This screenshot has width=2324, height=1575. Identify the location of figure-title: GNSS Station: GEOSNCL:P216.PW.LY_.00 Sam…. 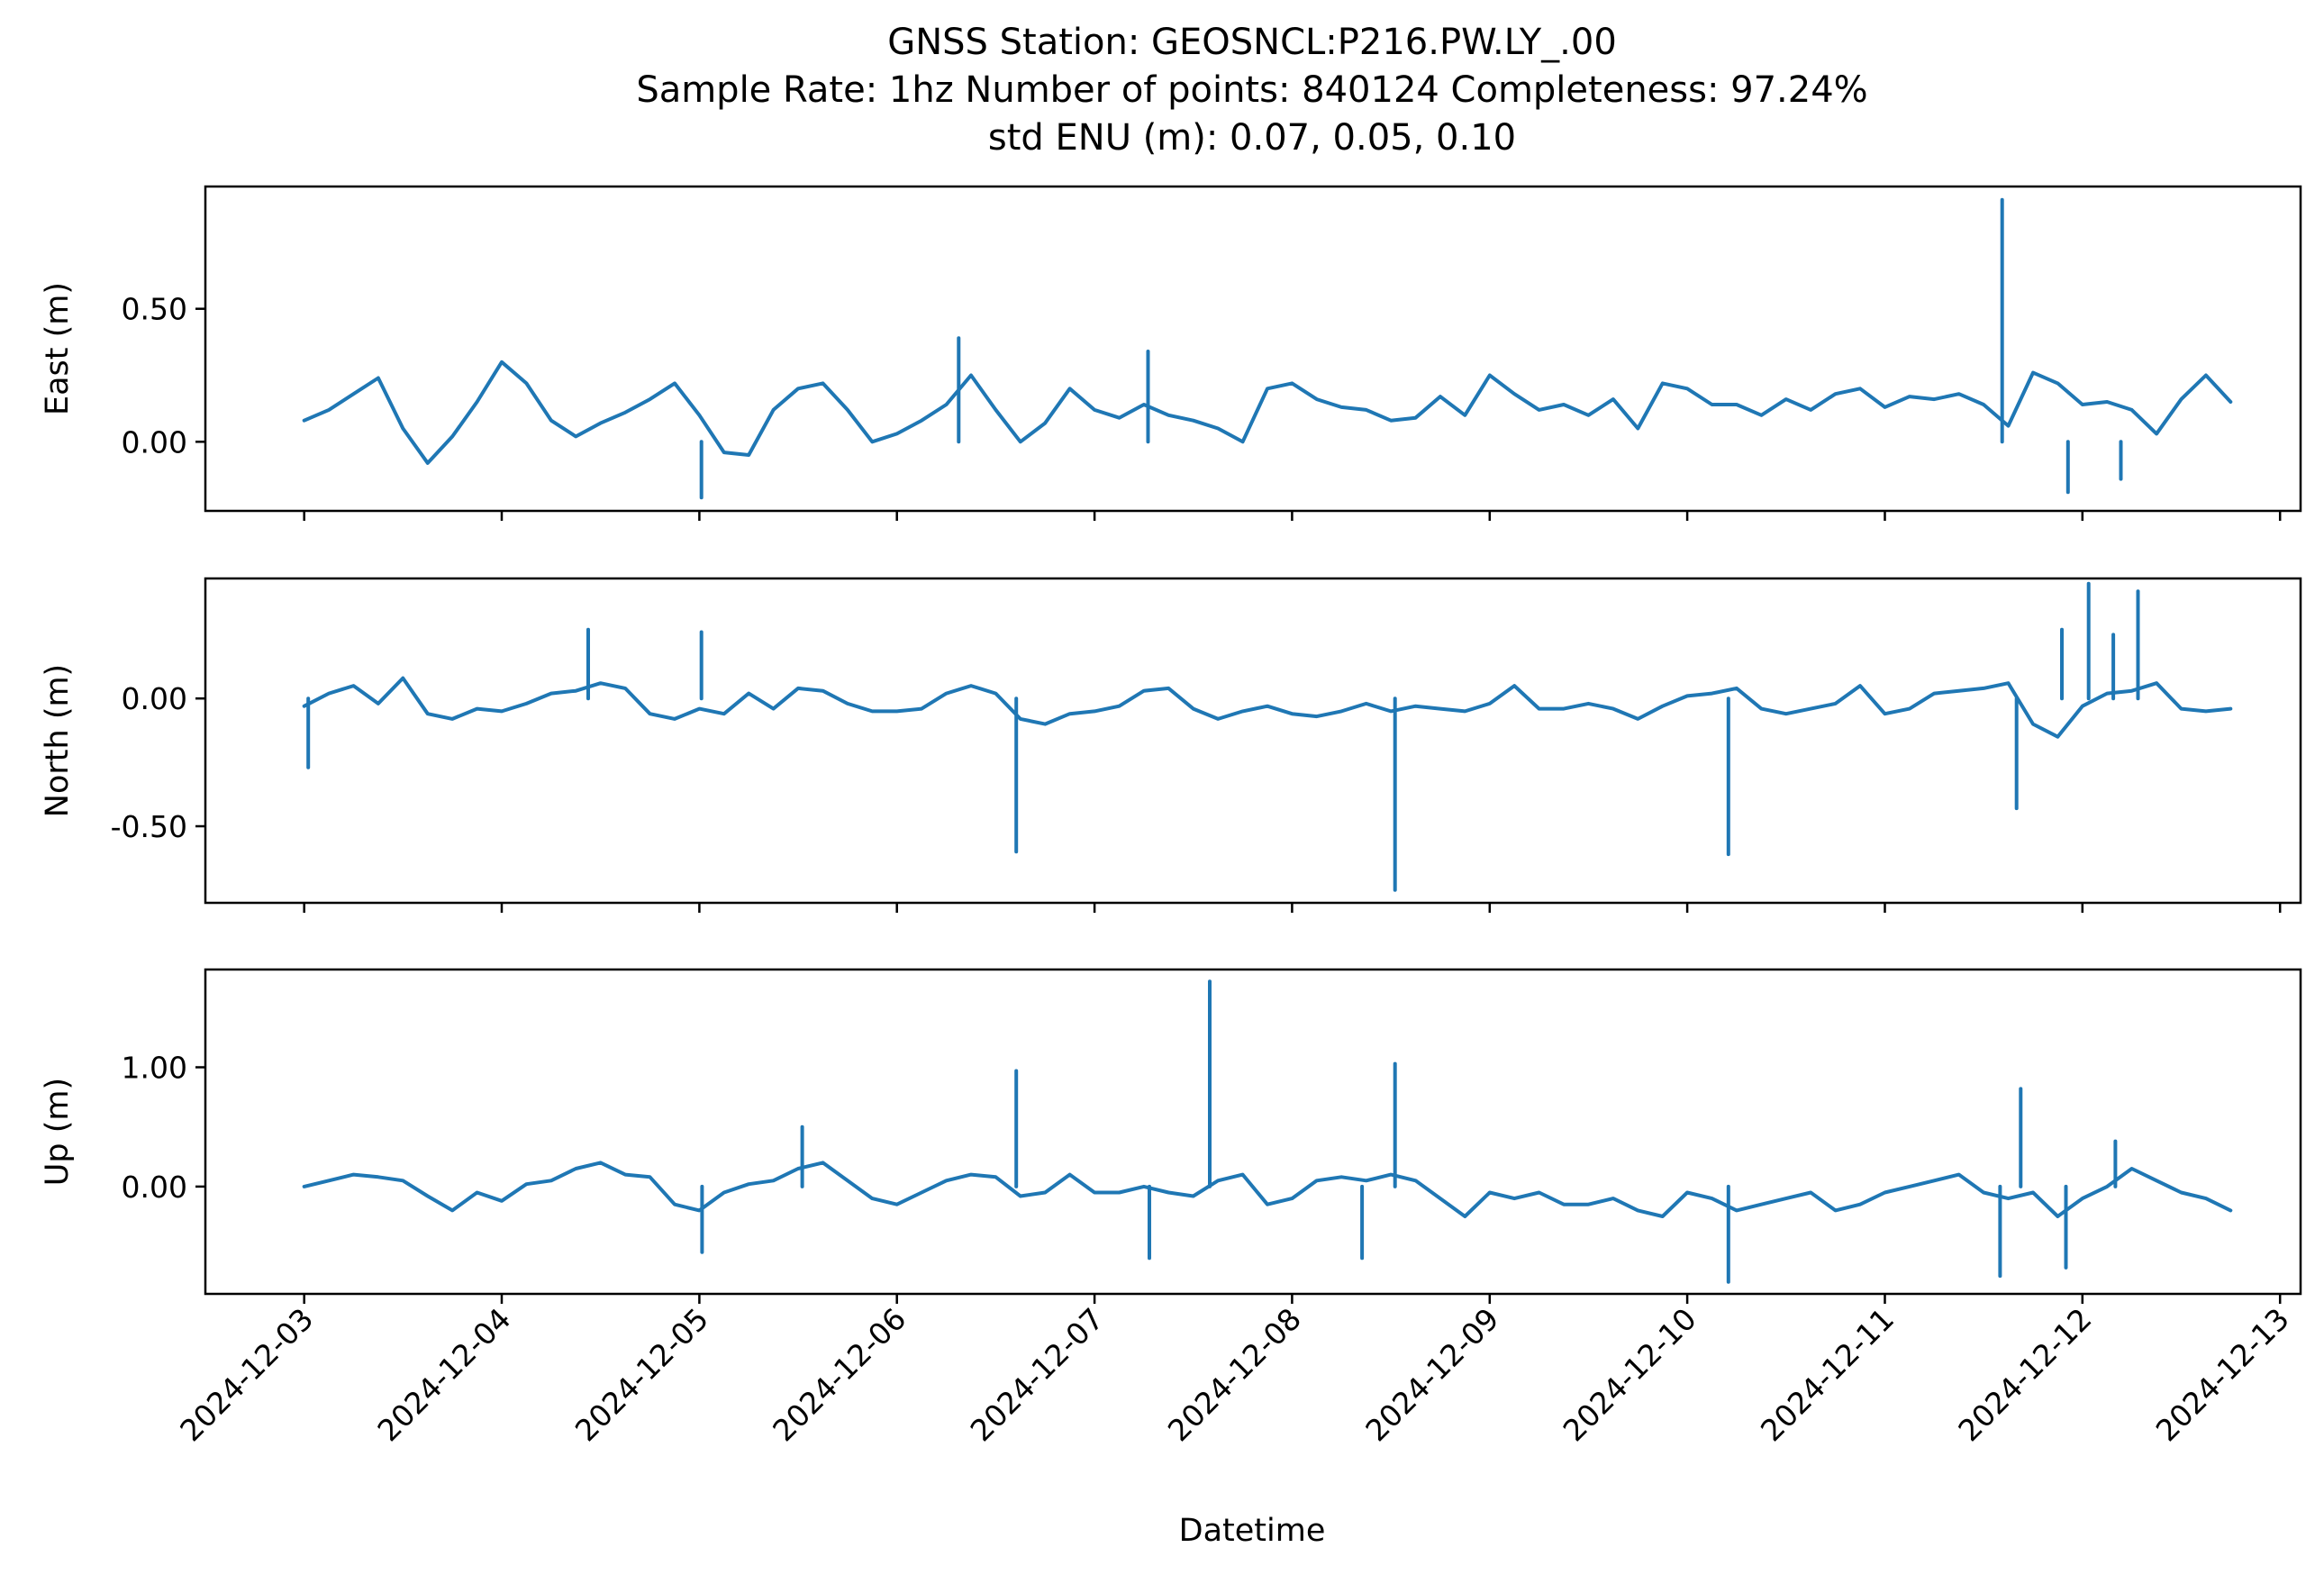
(1252, 90).